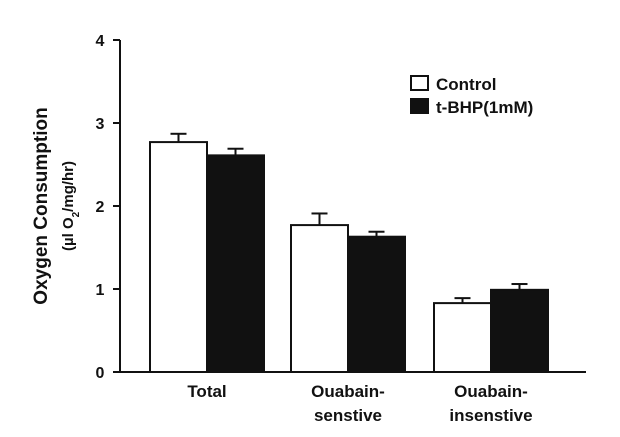 This screenshot has width=620, height=437. I want to click on y-tick-label: 0, so click(100, 373).